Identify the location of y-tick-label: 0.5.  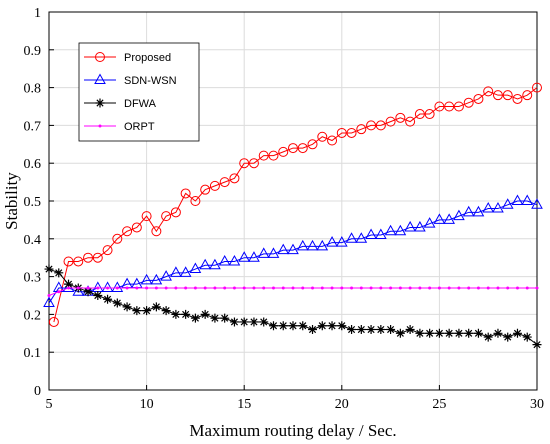
(33, 202).